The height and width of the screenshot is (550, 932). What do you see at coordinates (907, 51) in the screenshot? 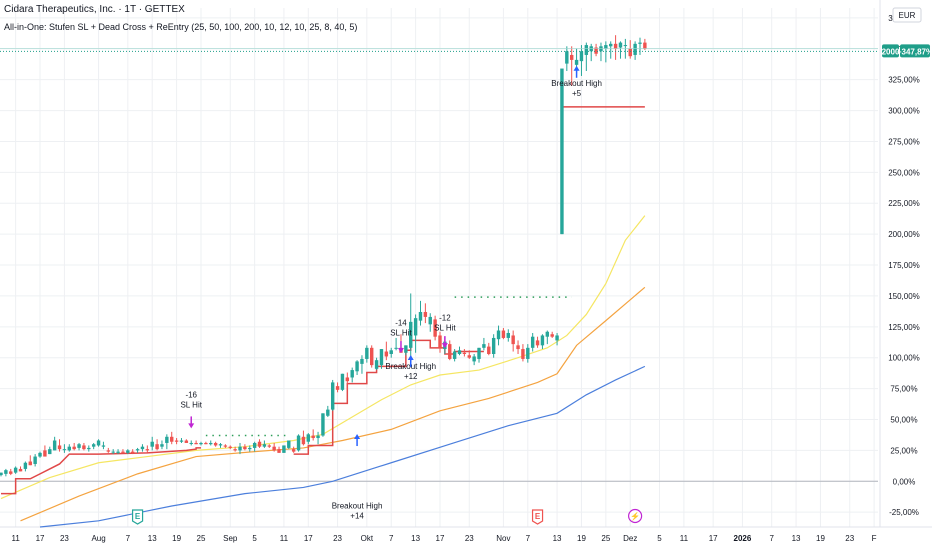
I see `price-badges: 2000+347,87%` at bounding box center [907, 51].